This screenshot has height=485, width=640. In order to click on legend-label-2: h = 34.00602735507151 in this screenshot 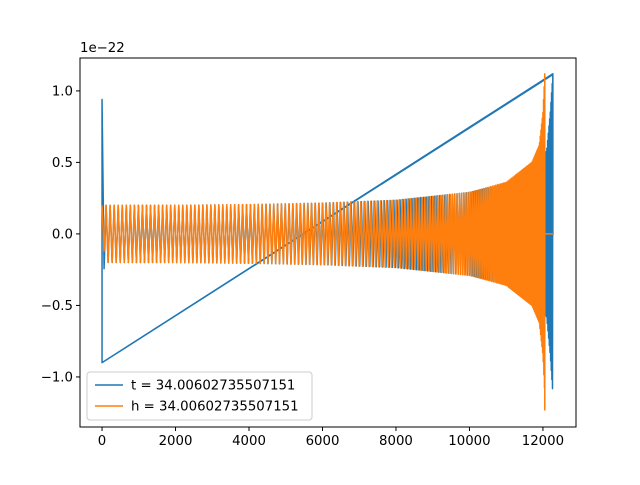, I will do `click(215, 407)`.